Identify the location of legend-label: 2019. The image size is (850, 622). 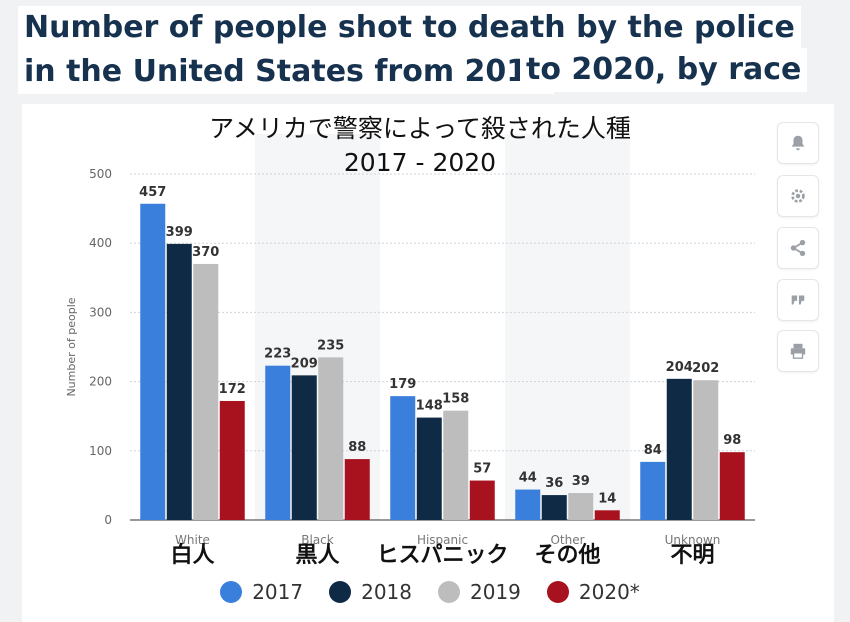
(495, 592).